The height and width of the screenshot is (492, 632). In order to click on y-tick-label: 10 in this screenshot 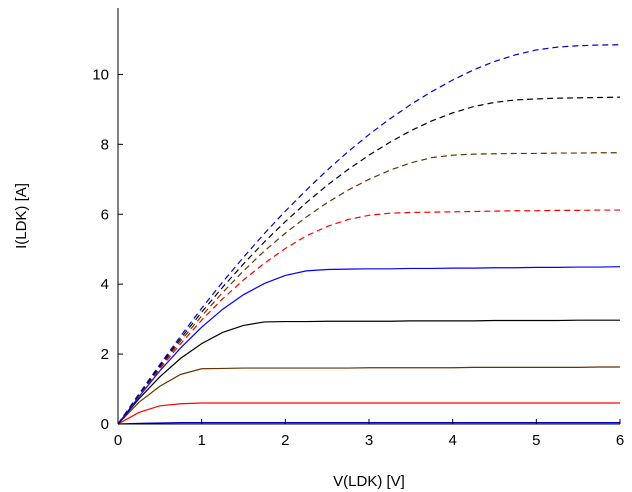, I will do `click(100, 74)`.